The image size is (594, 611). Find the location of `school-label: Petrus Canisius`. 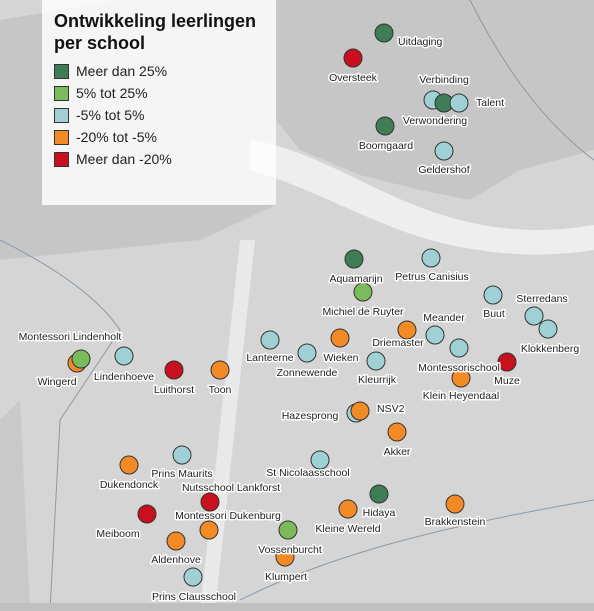

school-label: Petrus Canisius is located at coordinates (432, 277).